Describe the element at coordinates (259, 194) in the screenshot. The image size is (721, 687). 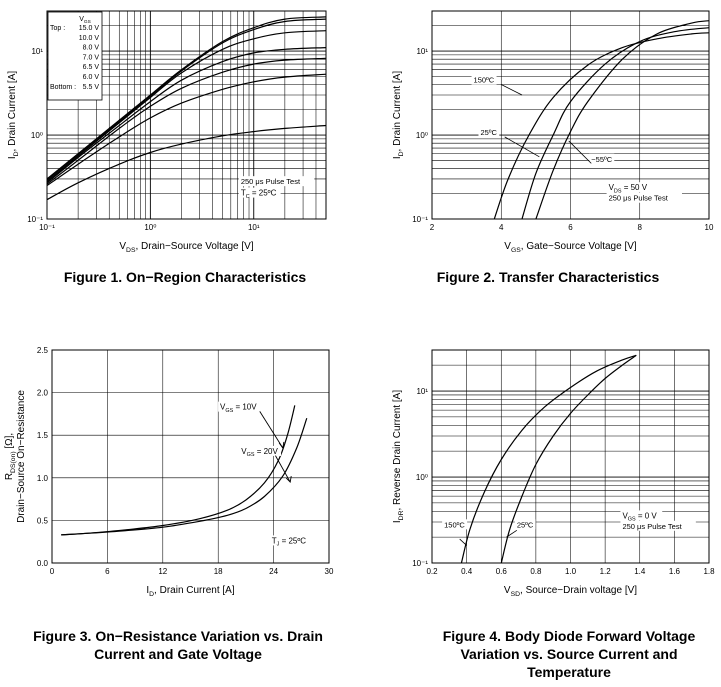
I see `fig1-annotation-1: TC = 25ºC` at that location.